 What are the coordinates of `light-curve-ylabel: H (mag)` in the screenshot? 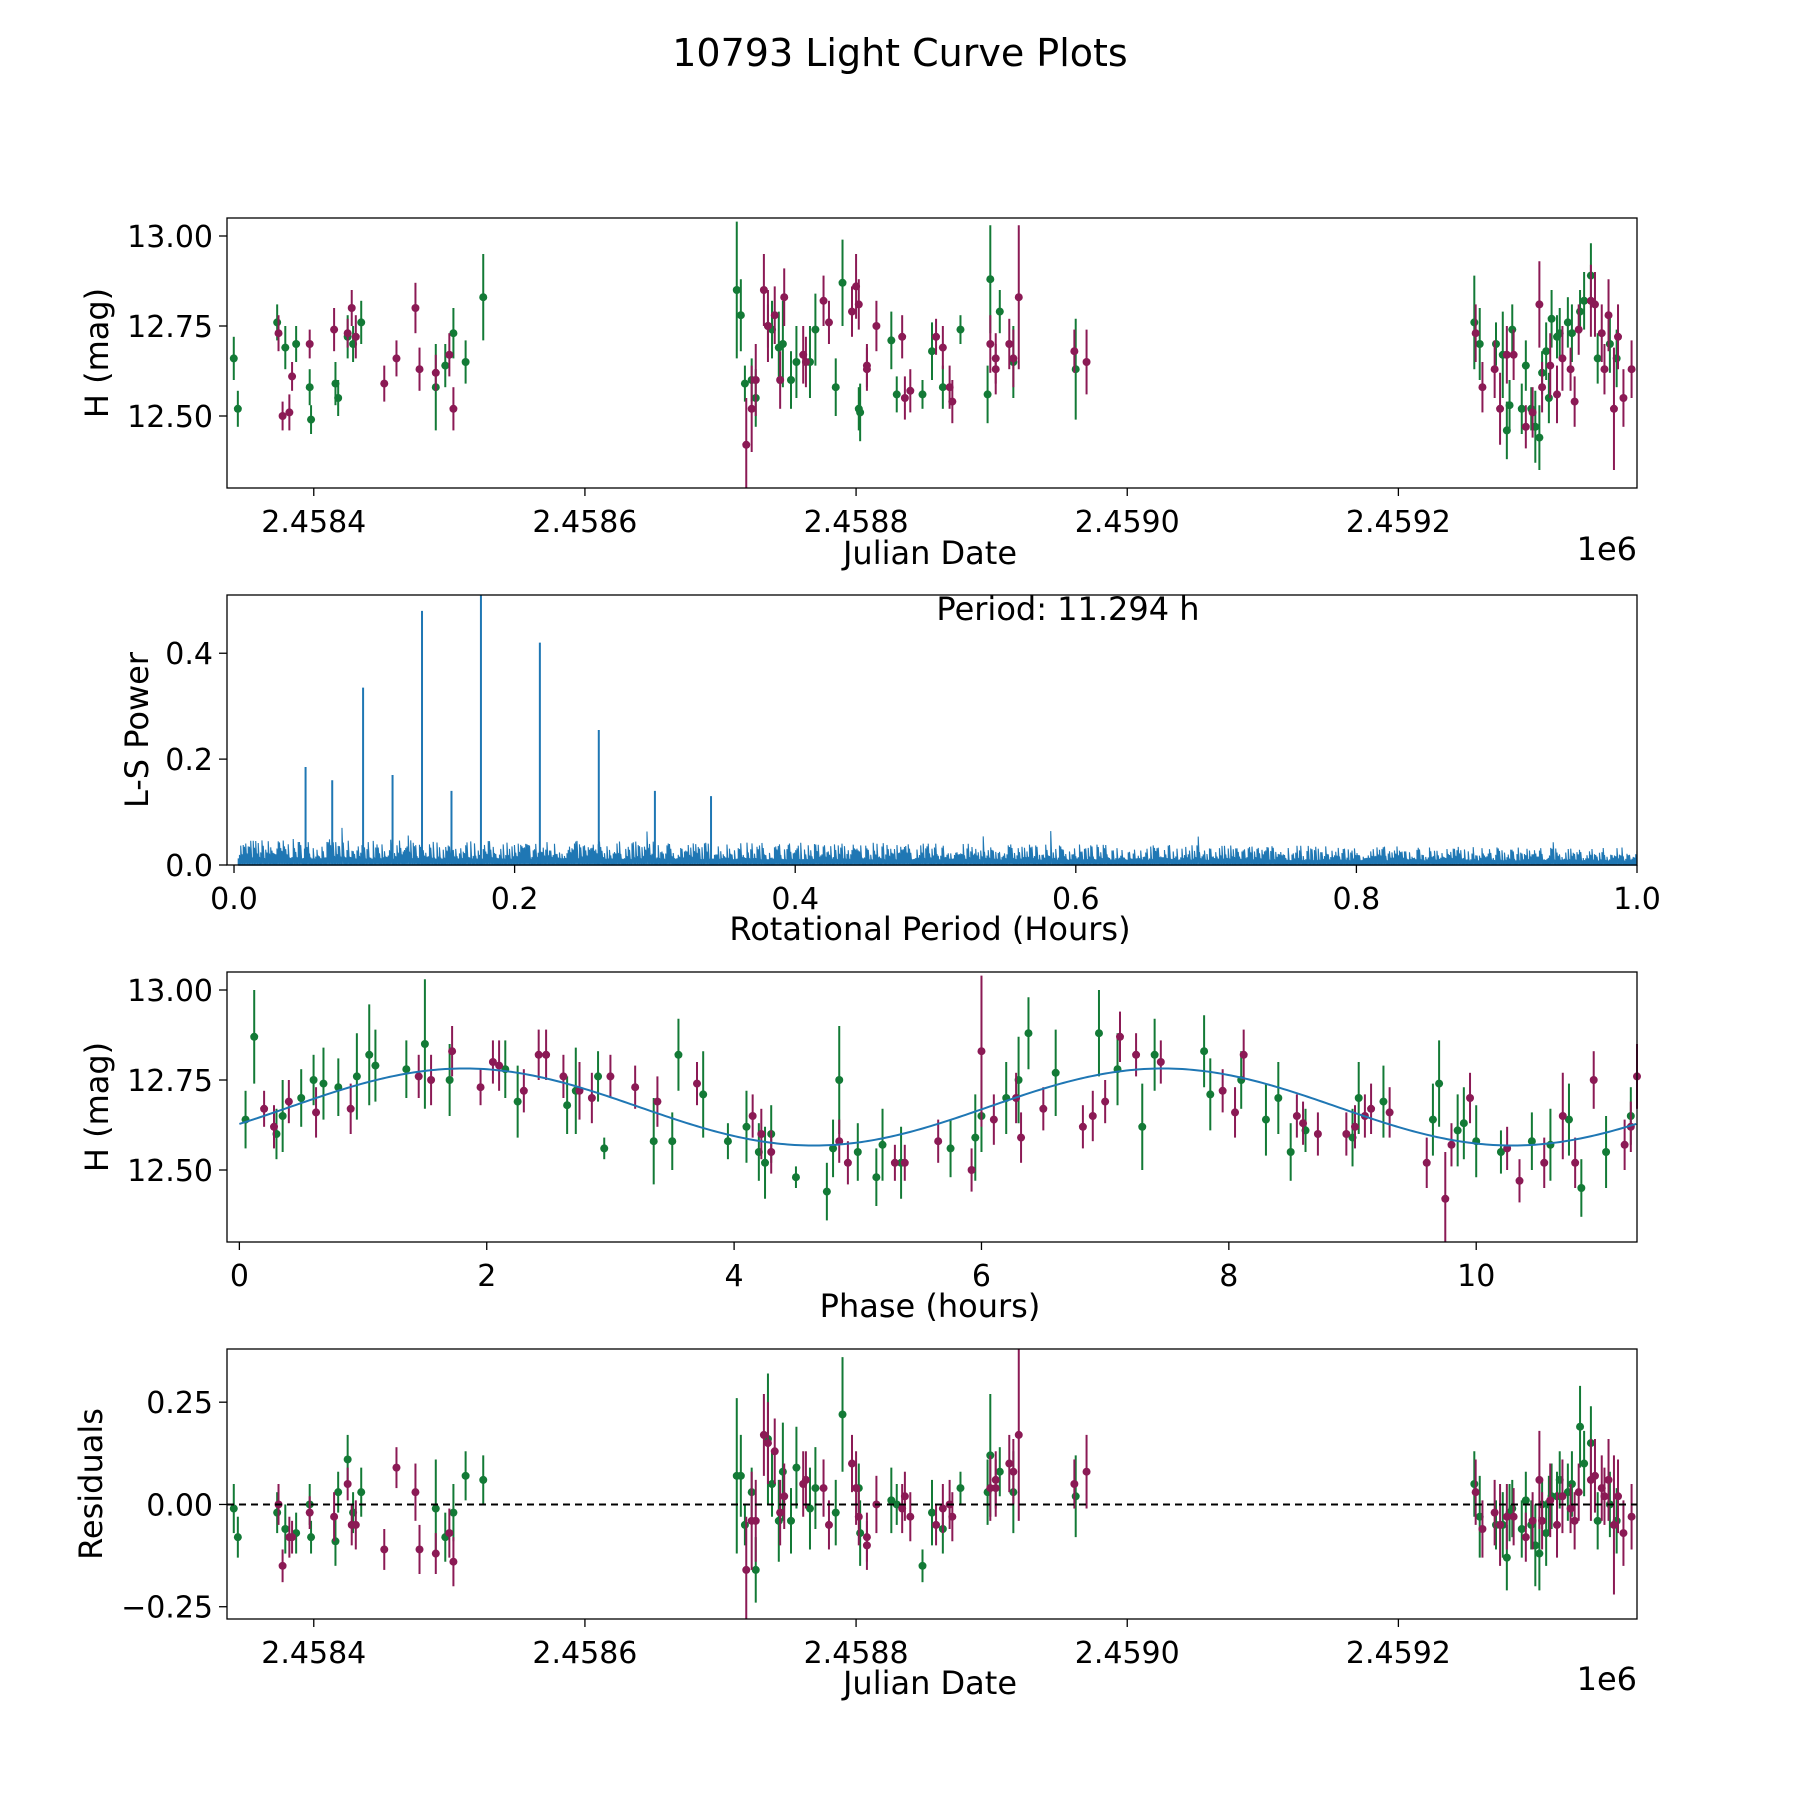 It's located at (97, 353).